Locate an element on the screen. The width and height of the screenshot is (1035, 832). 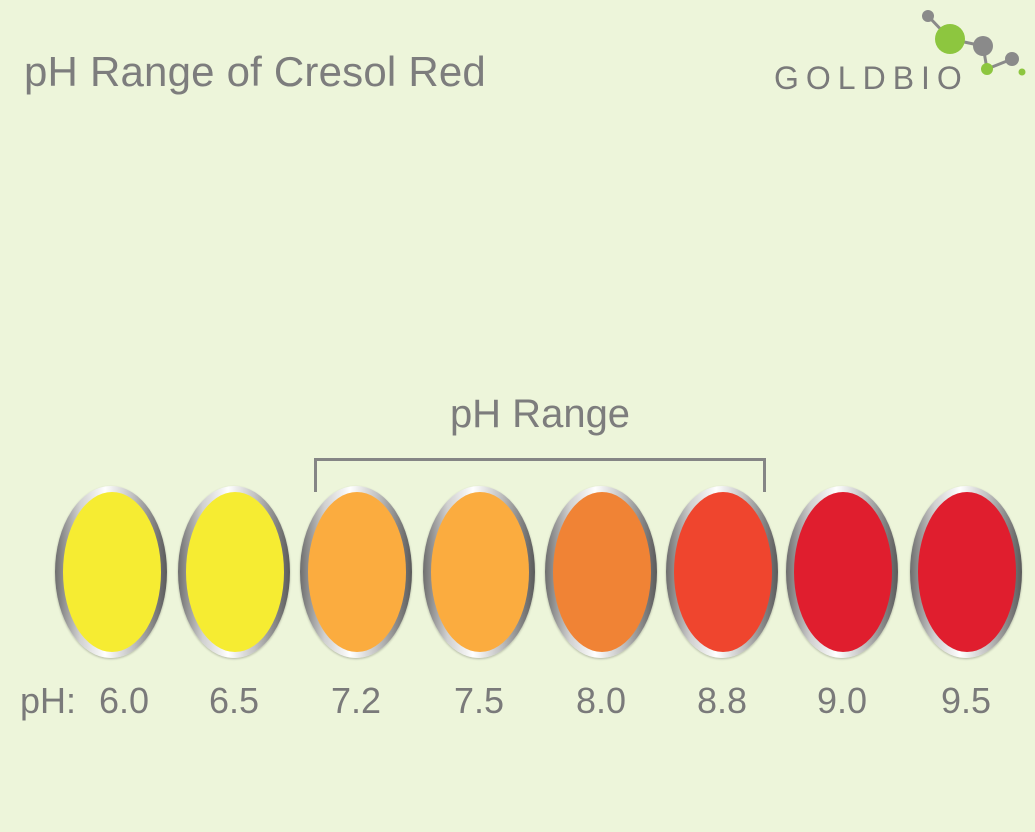
ph-value-2: 6.5 is located at coordinates (234, 700).